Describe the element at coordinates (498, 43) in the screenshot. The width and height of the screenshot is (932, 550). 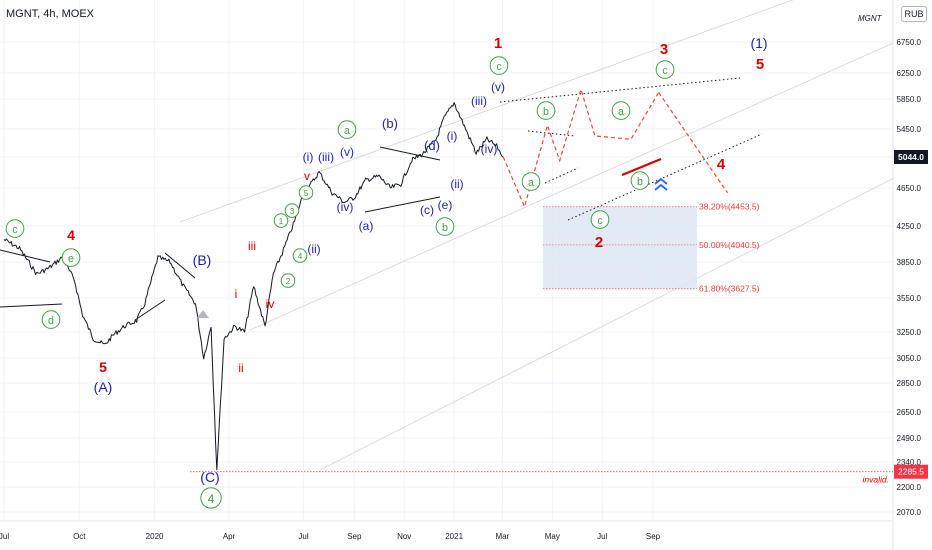
I see `wave-label-text: 1` at that location.